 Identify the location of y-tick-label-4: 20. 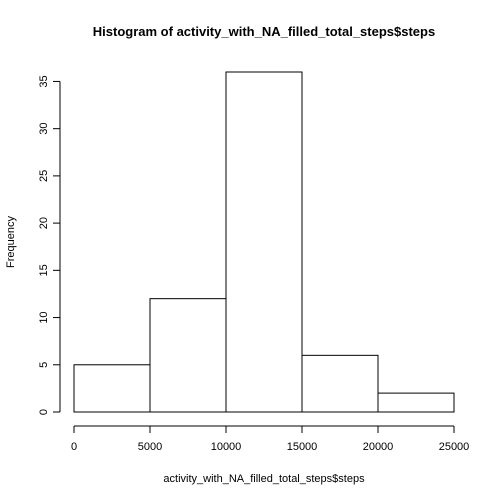
(44, 223).